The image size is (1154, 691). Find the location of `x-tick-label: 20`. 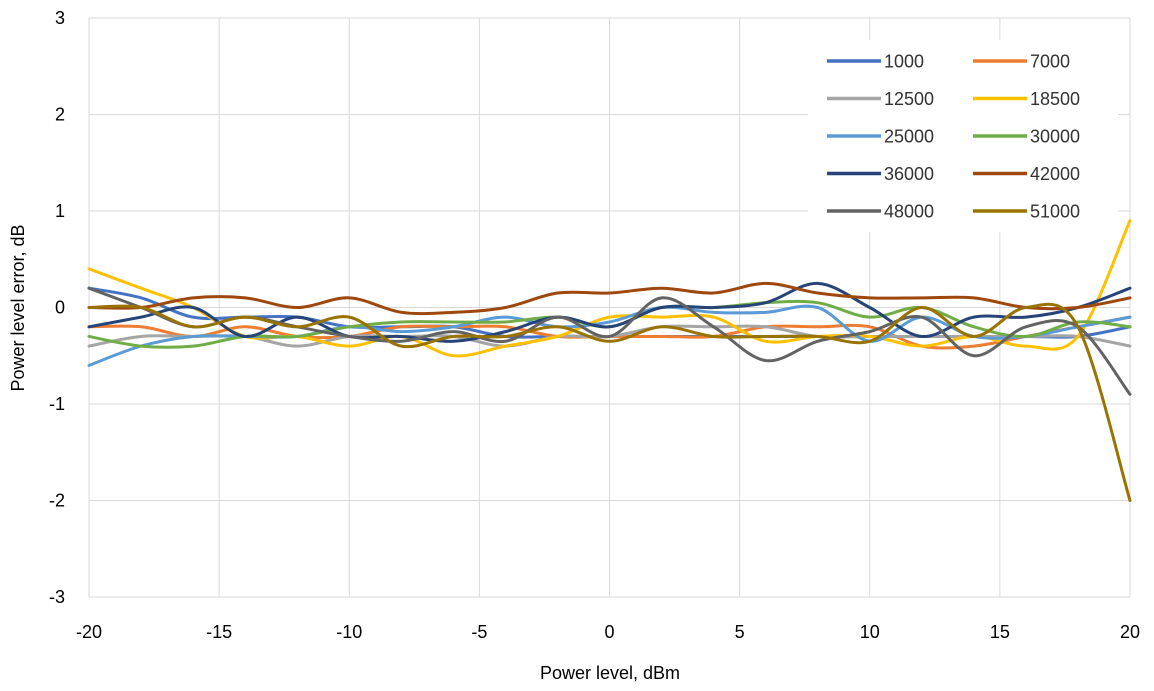

x-tick-label: 20 is located at coordinates (1130, 632).